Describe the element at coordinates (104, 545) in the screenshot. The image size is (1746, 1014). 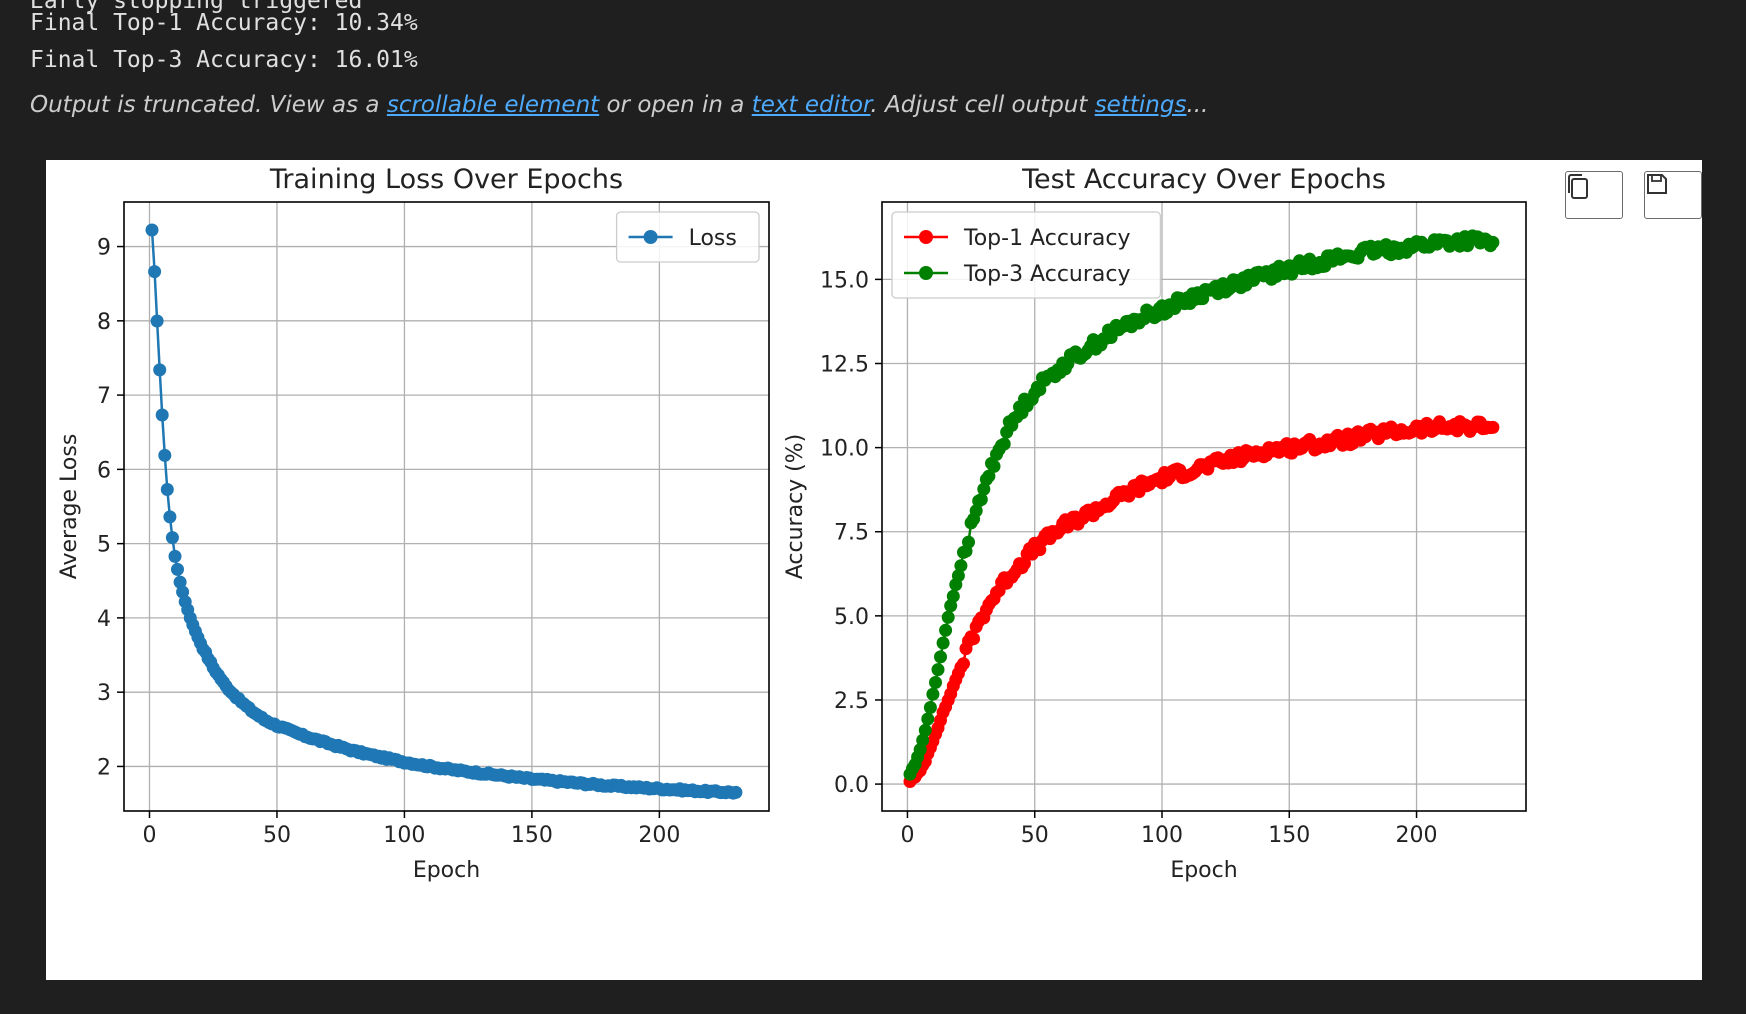
I see `chart1-y-tick-label: 5` at that location.